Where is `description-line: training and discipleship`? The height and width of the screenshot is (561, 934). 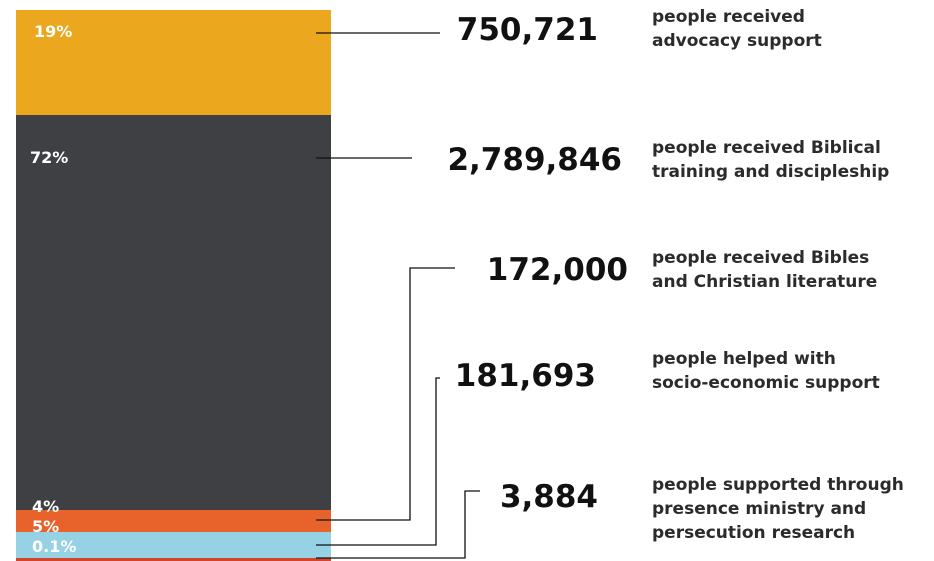
description-line: training and discipleship is located at coordinates (770, 172).